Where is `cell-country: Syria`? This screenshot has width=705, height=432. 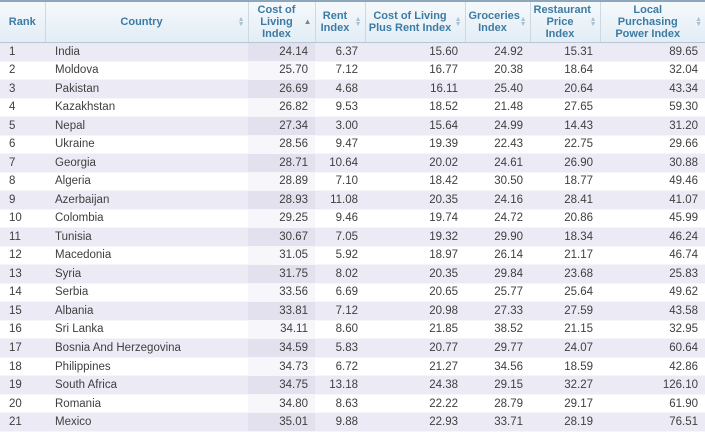 cell-country: Syria is located at coordinates (146, 274).